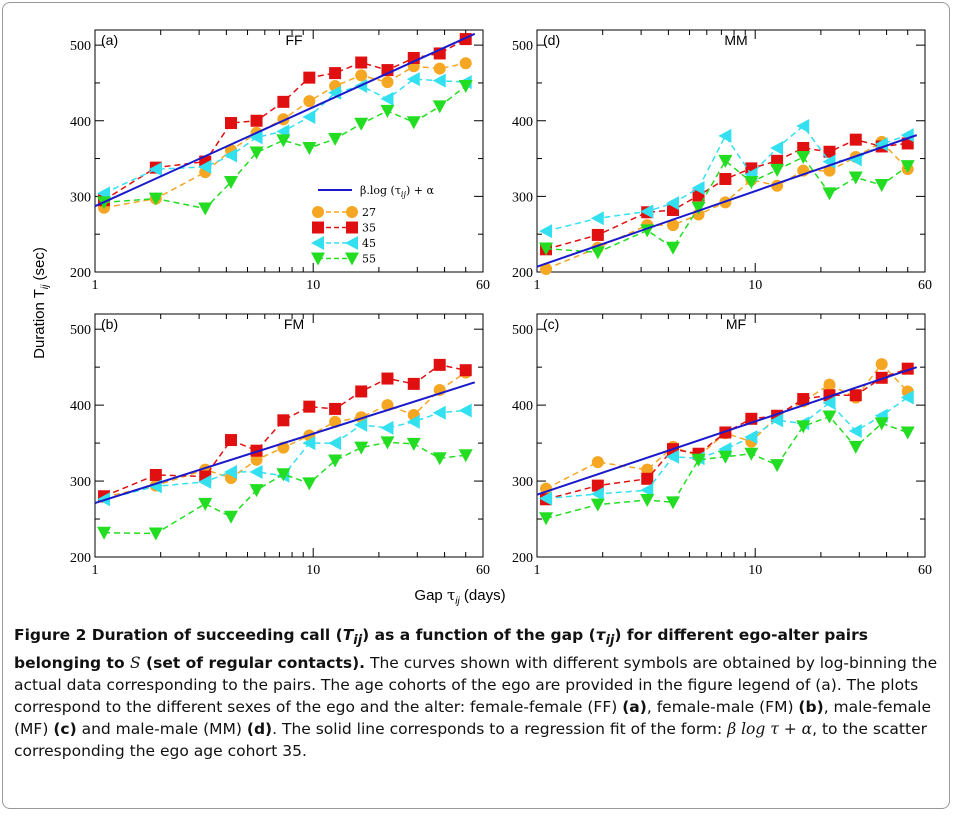  What do you see at coordinates (109, 324) in the screenshot?
I see `panel-label: (b)` at bounding box center [109, 324].